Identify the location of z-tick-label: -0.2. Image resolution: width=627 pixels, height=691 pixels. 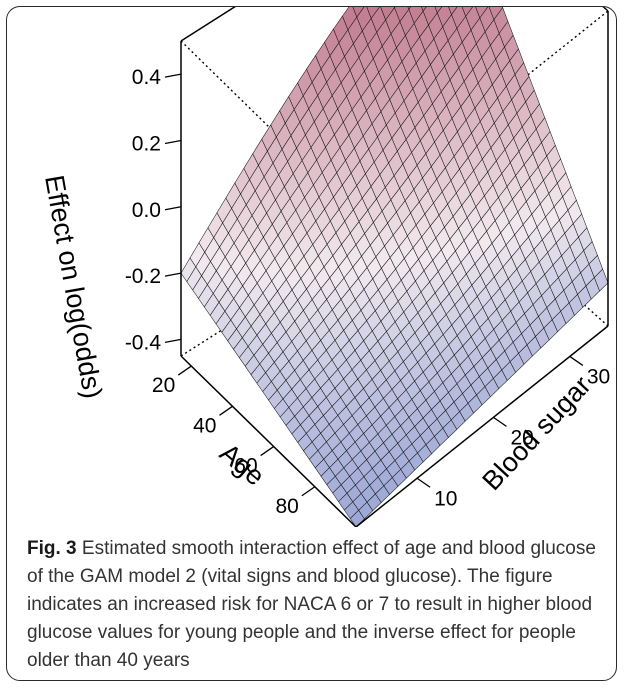
(143, 276).